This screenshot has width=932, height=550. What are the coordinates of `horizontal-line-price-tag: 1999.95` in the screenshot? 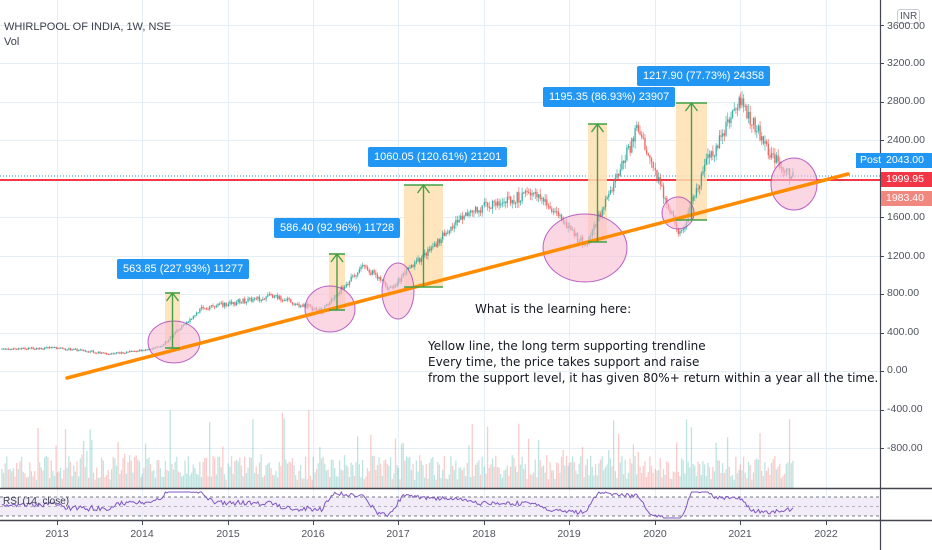 It's located at (906, 179).